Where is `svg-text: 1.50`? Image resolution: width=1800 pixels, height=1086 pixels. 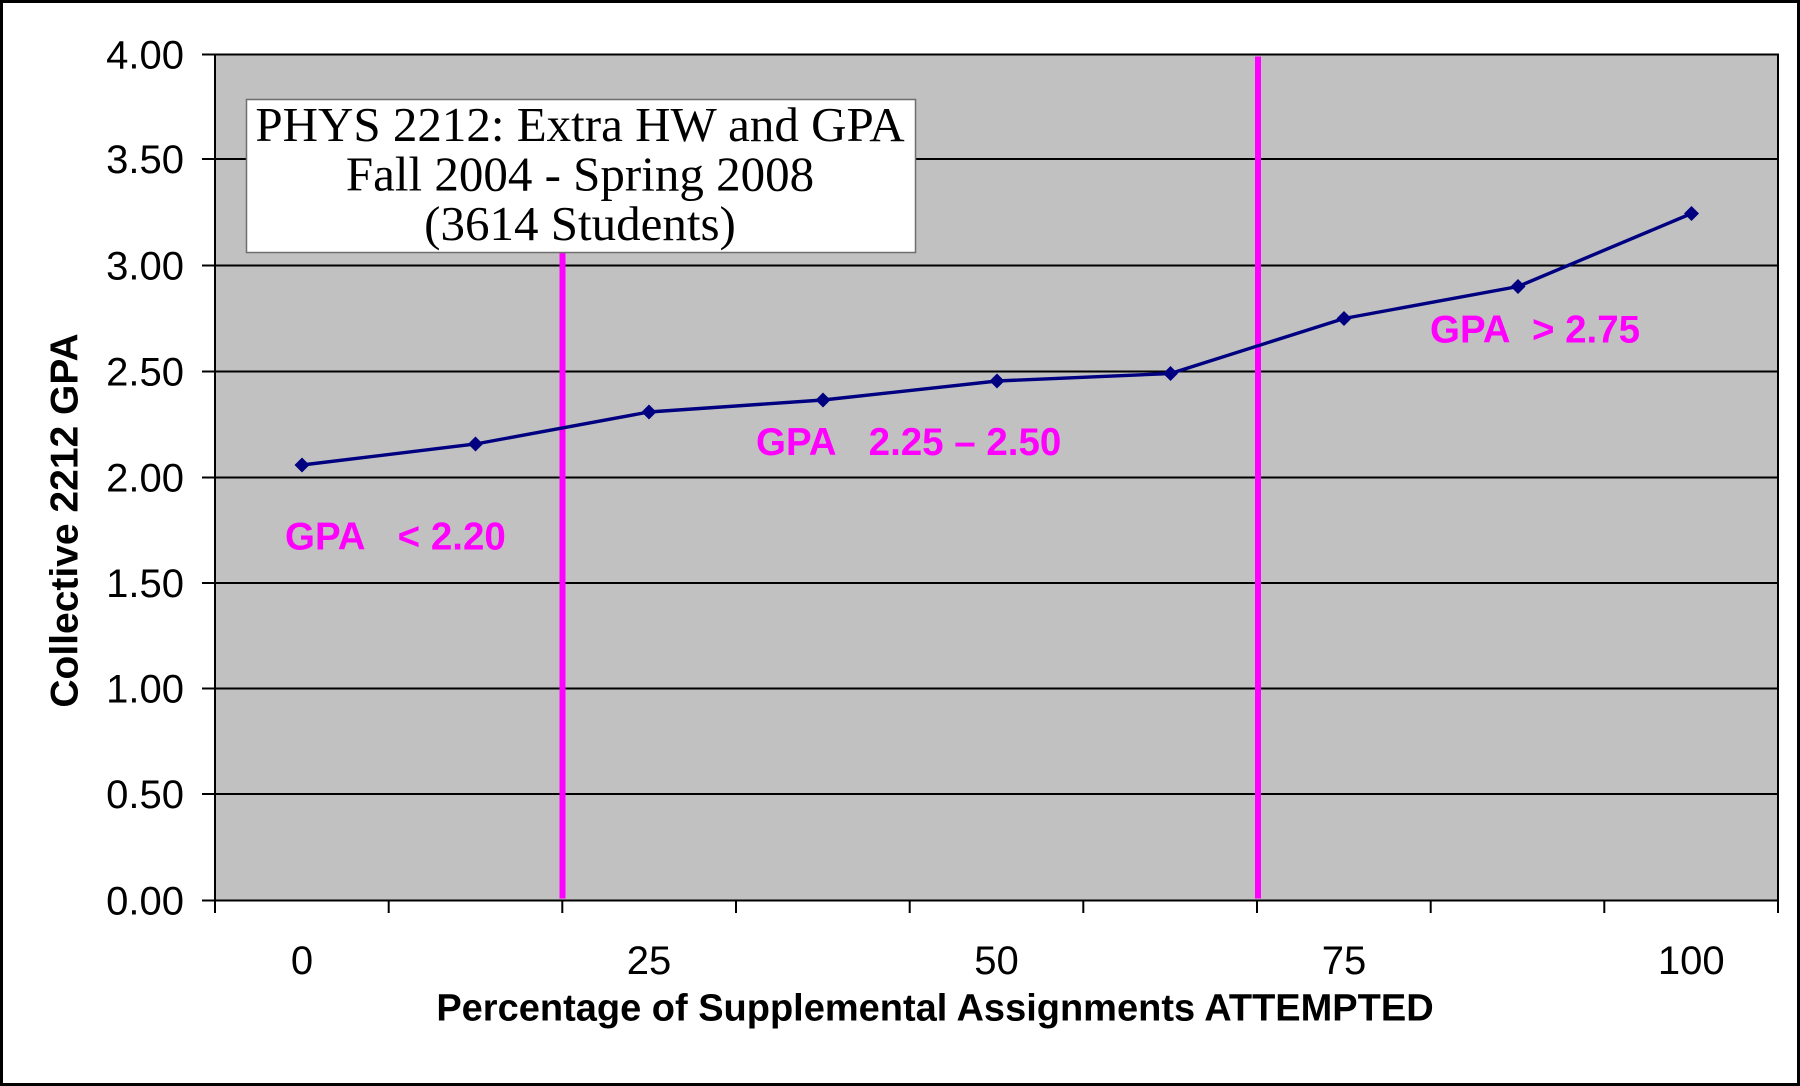 svg-text: 1.50 is located at coordinates (145, 584).